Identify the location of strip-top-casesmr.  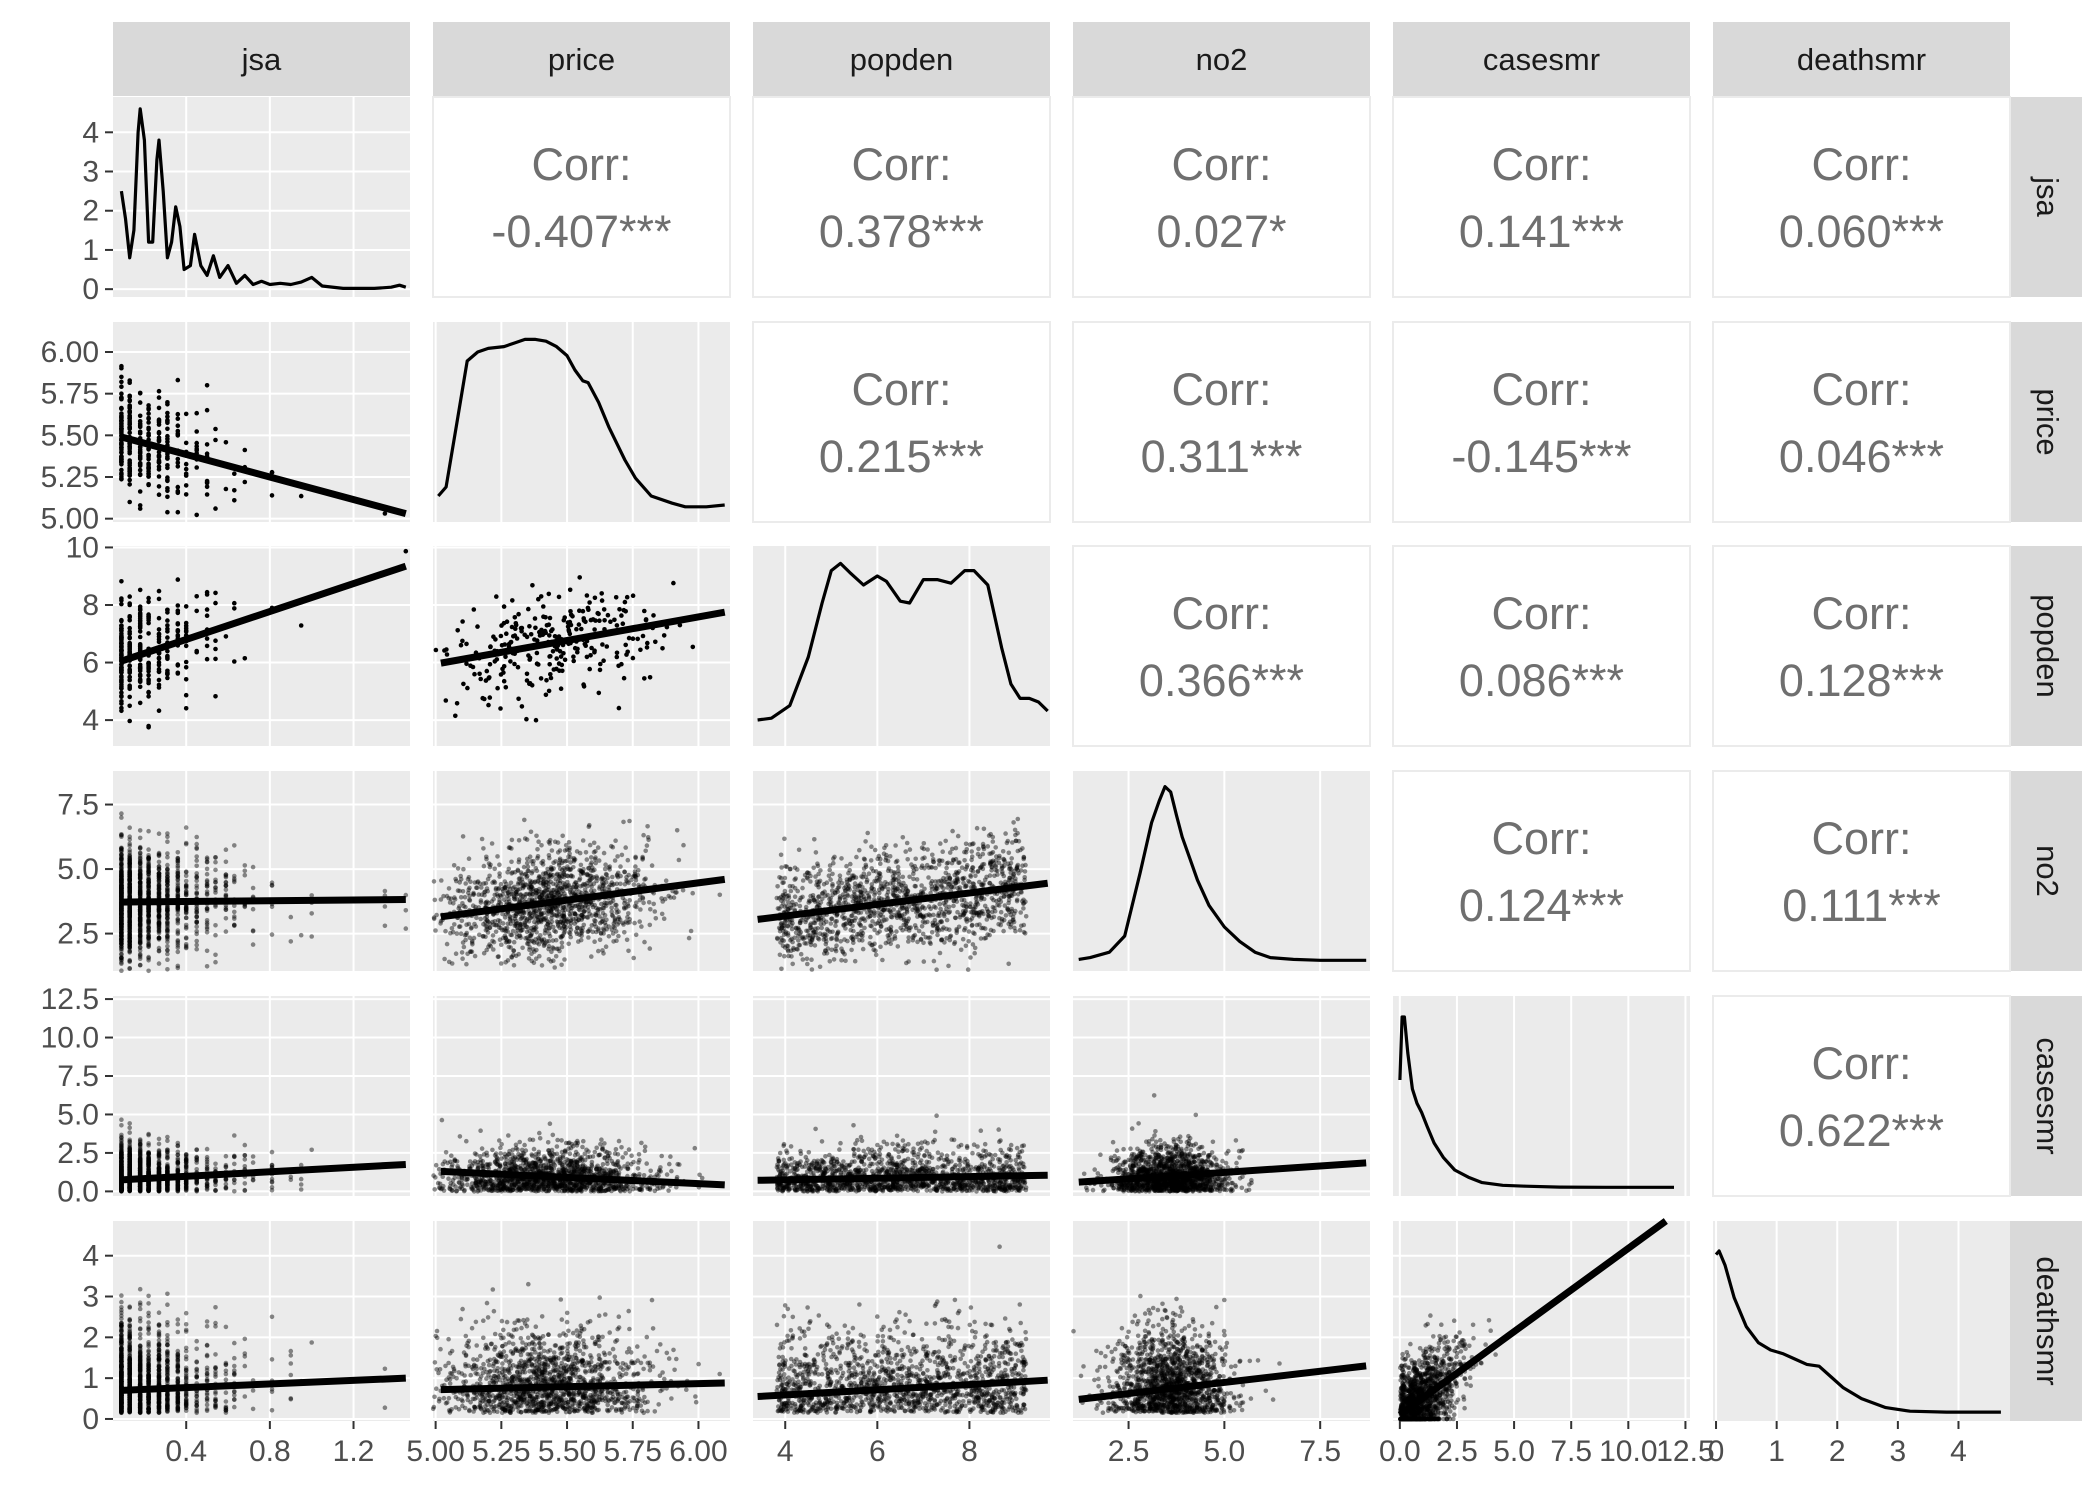
(1541, 59).